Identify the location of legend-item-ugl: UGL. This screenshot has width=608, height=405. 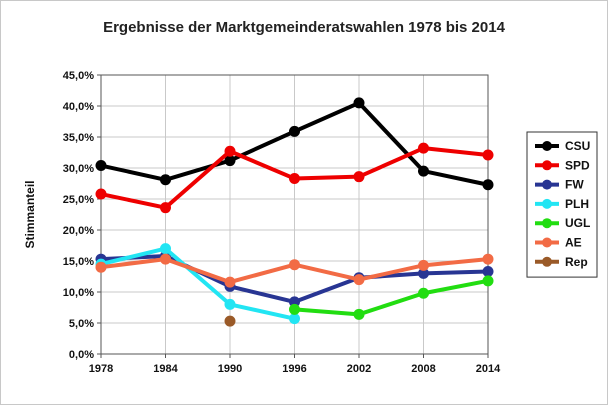
(562, 223).